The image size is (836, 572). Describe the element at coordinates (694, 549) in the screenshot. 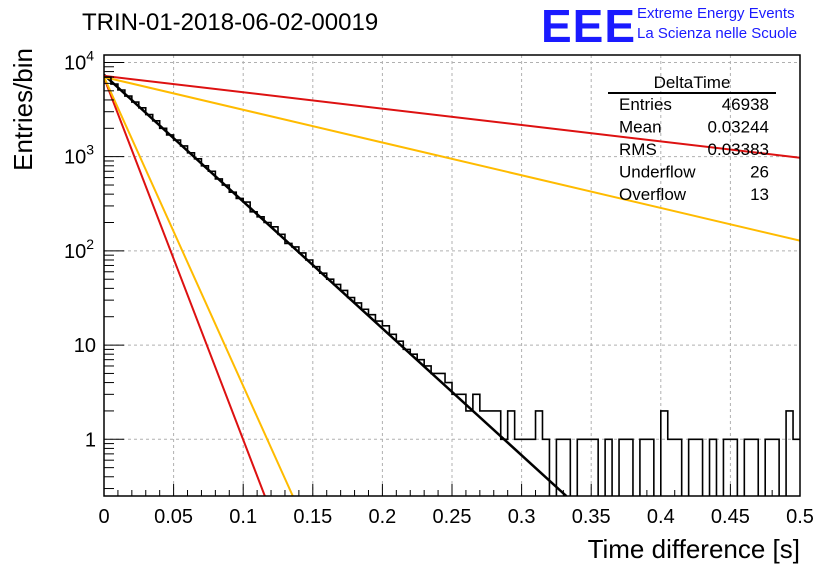

I see `x-axis-label: Time difference [s]` at that location.